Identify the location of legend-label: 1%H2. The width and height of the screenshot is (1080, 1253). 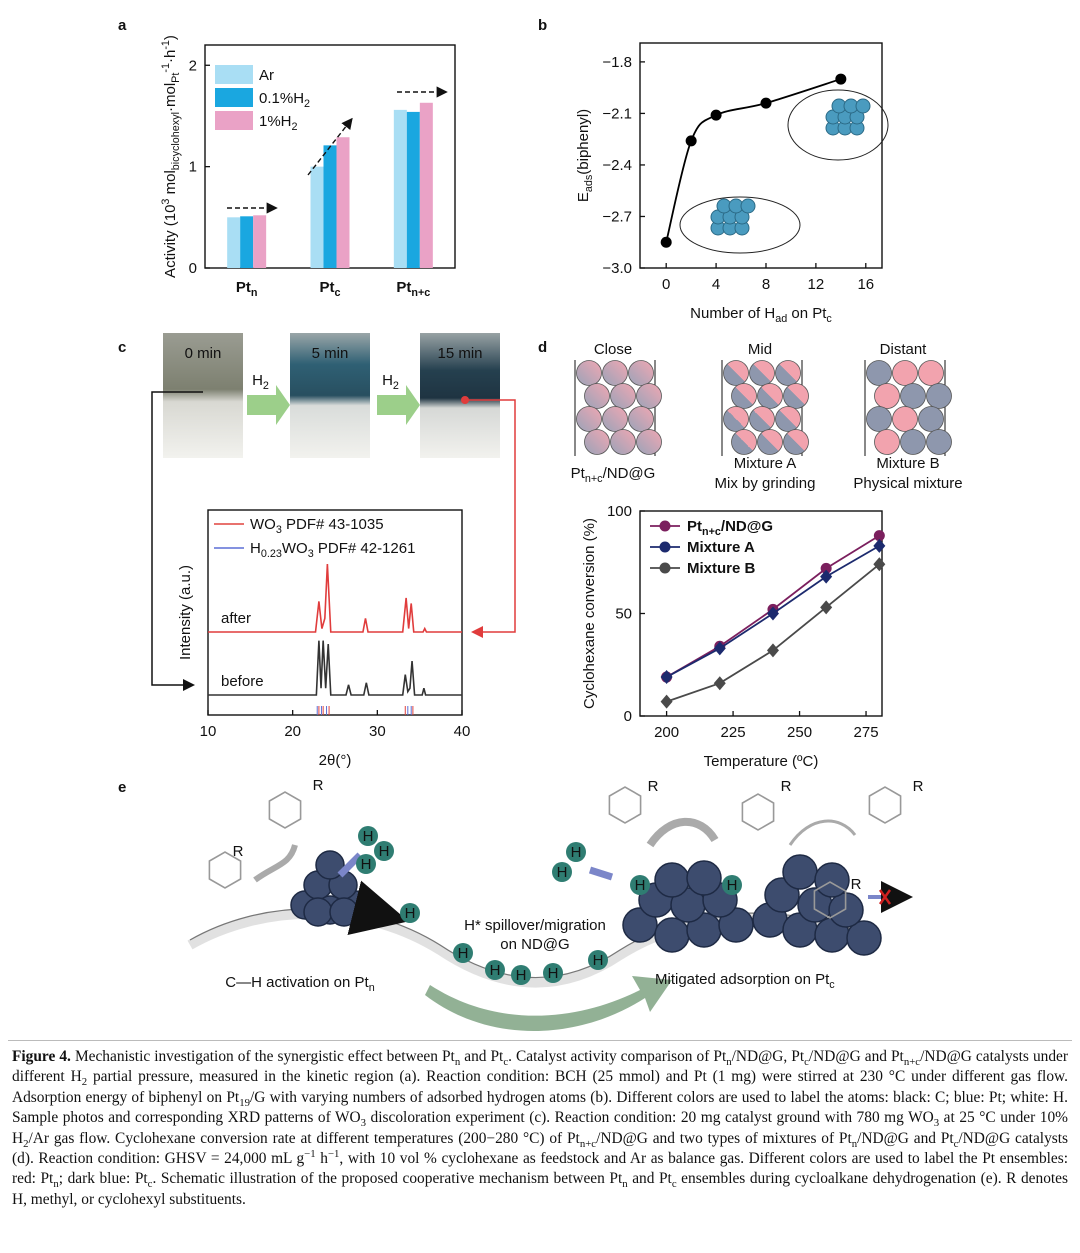
(278, 123).